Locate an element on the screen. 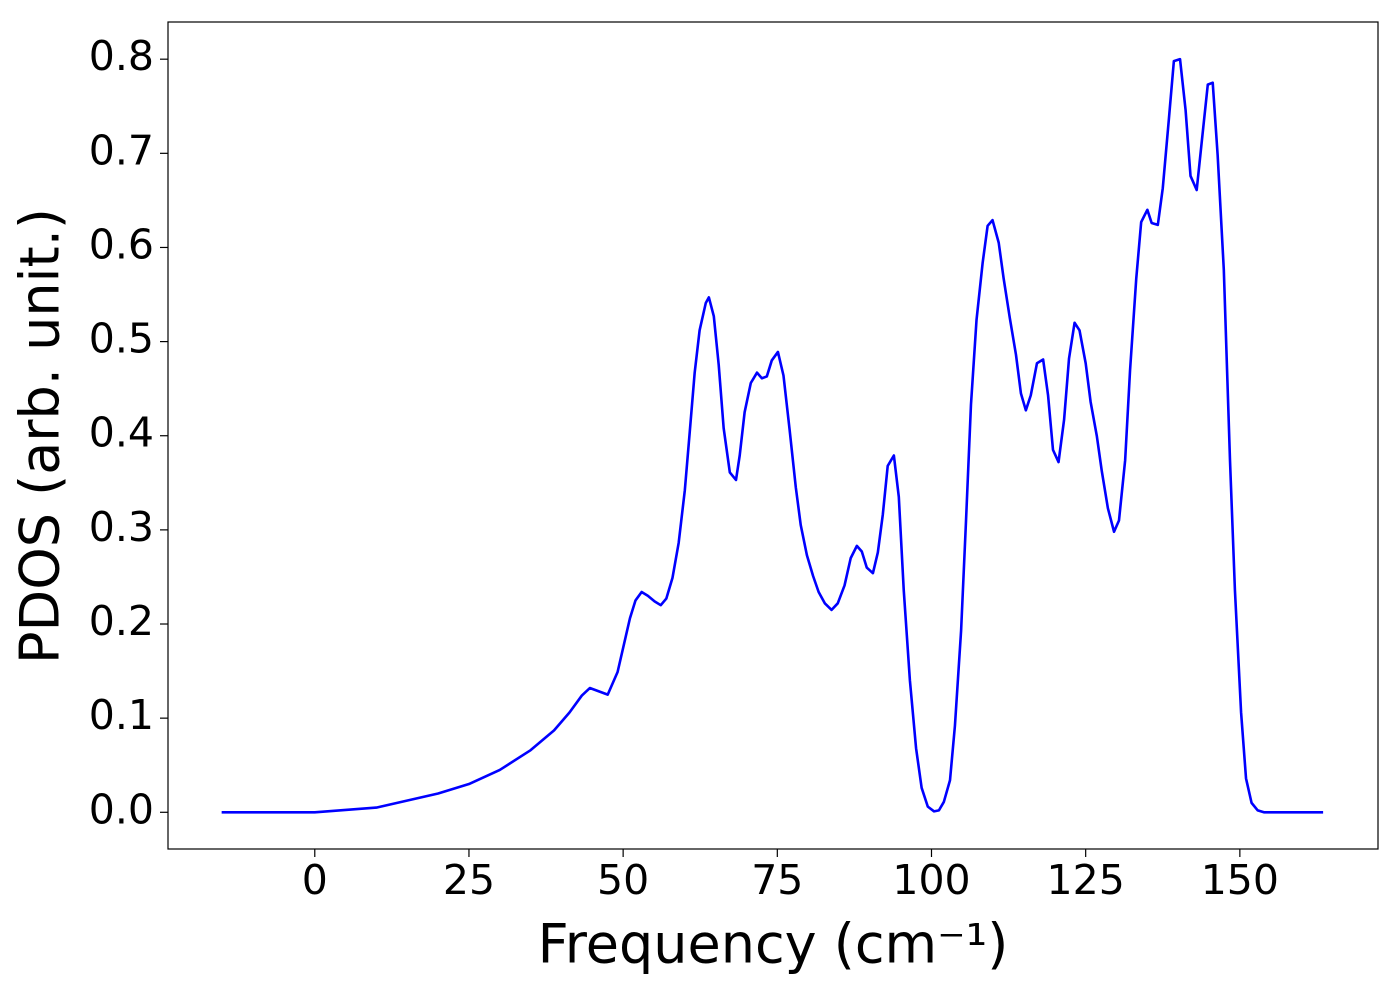 The width and height of the screenshot is (1400, 1000). y-tick-label: 0.4 is located at coordinates (121, 433).